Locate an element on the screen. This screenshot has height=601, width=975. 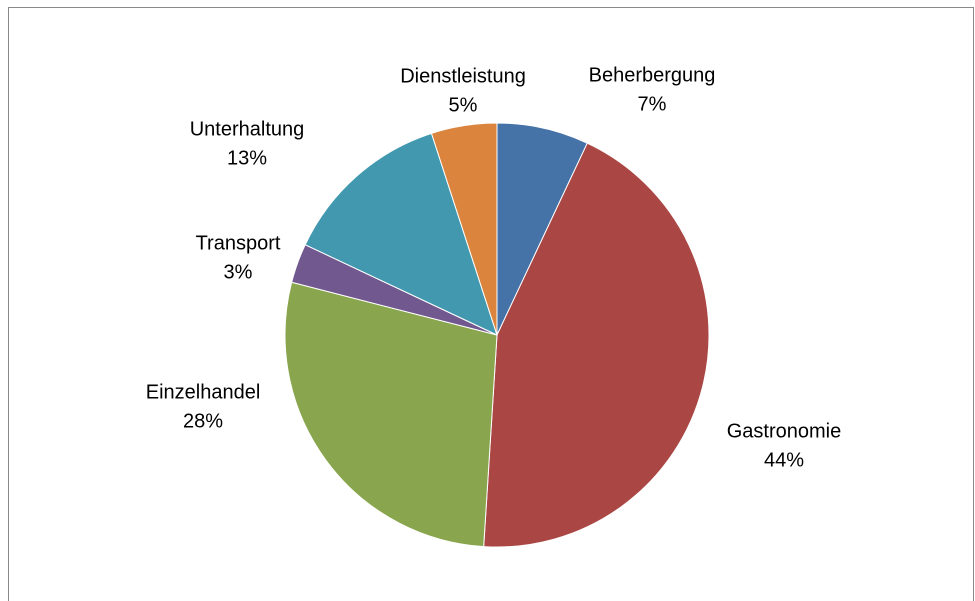
slice-value-label: 28% is located at coordinates (203, 421).